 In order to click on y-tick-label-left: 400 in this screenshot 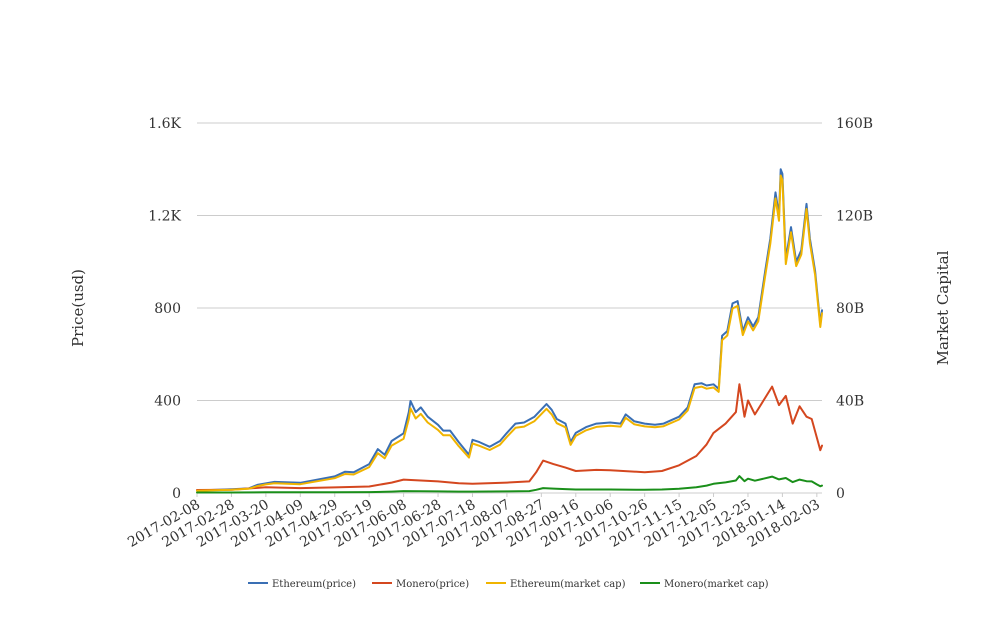, I will do `click(167, 402)`.